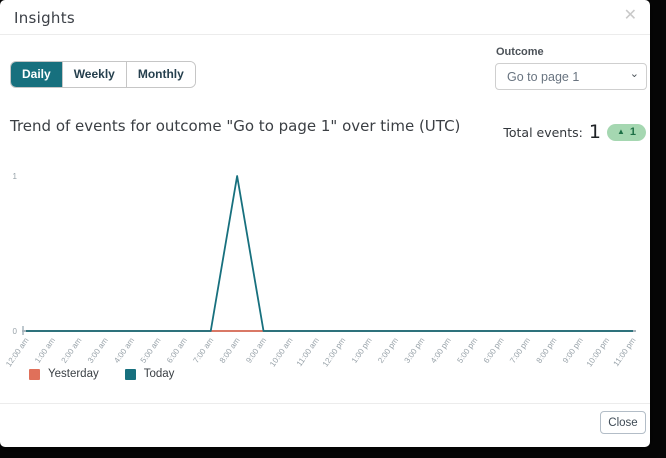 The image size is (666, 458). What do you see at coordinates (160, 74) in the screenshot?
I see `tab-monthly: Monthly` at bounding box center [160, 74].